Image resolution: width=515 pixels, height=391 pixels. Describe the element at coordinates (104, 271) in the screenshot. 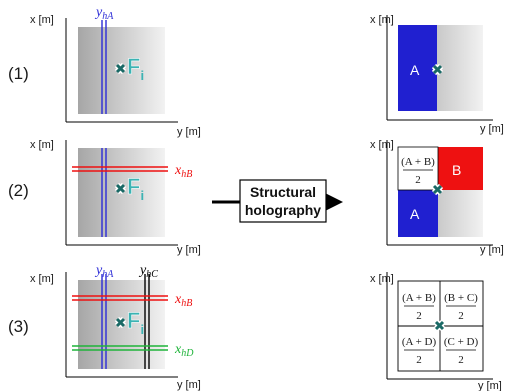

I see `label-yhA-3: yhA` at that location.